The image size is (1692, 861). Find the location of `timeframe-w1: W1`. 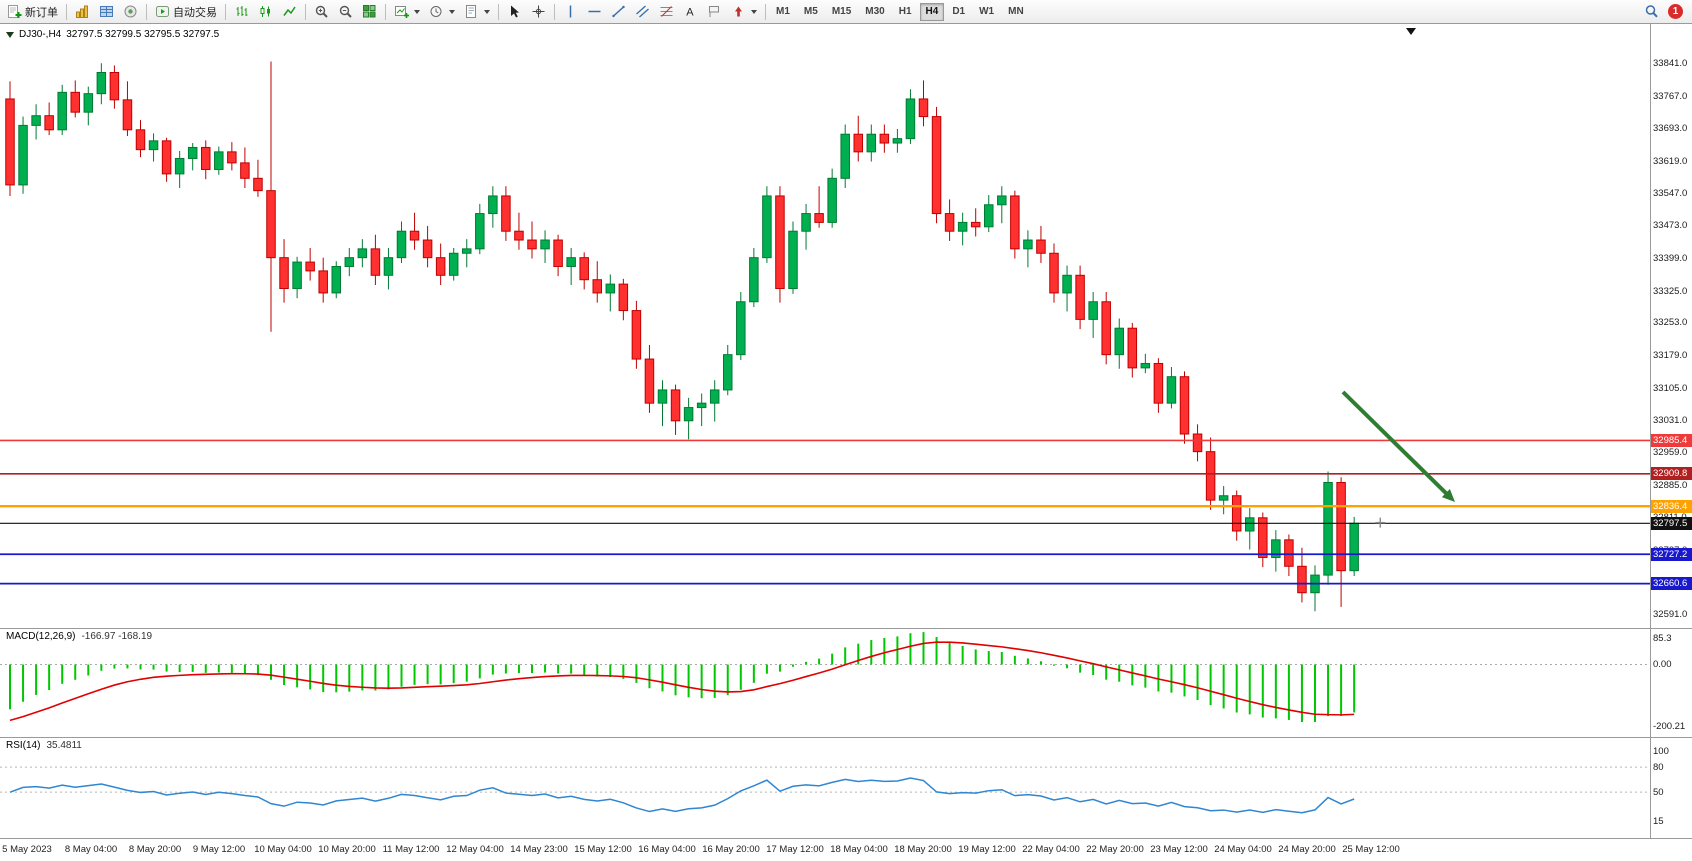

timeframe-w1: W1 is located at coordinates (986, 12).